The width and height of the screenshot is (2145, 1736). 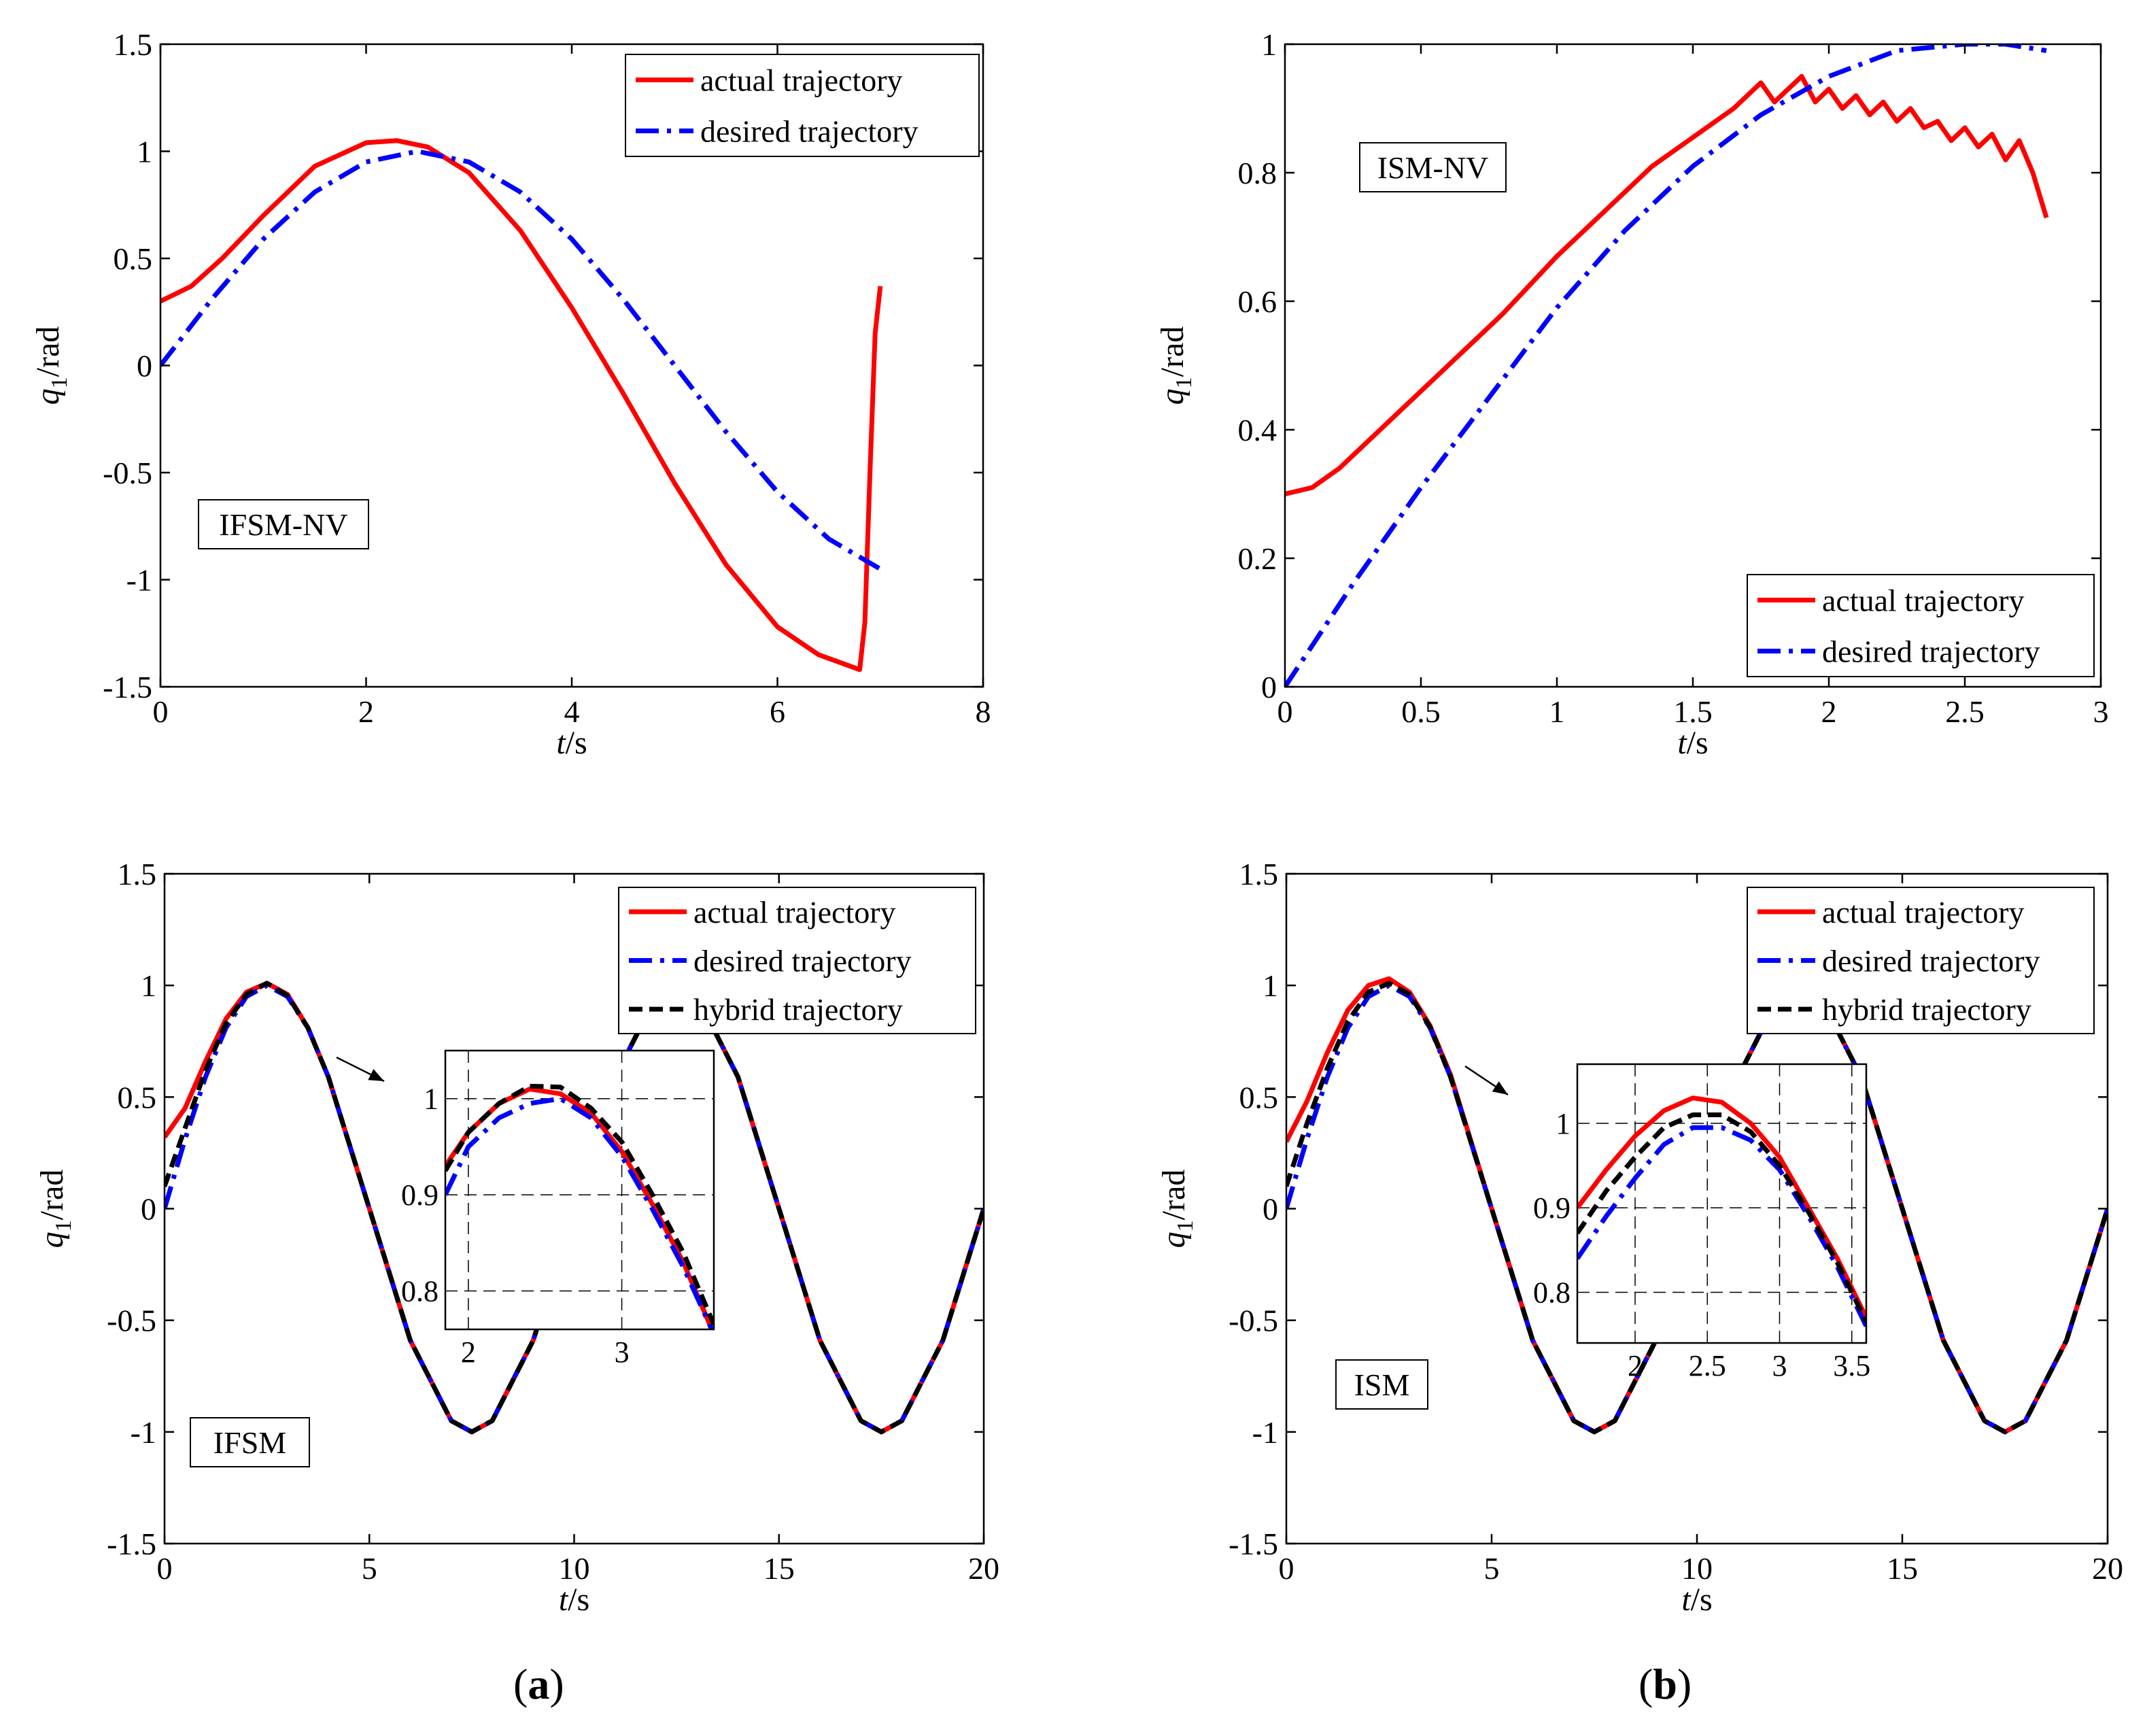 I want to click on inset-x-tick-label: 3.5, so click(x=1851, y=1365).